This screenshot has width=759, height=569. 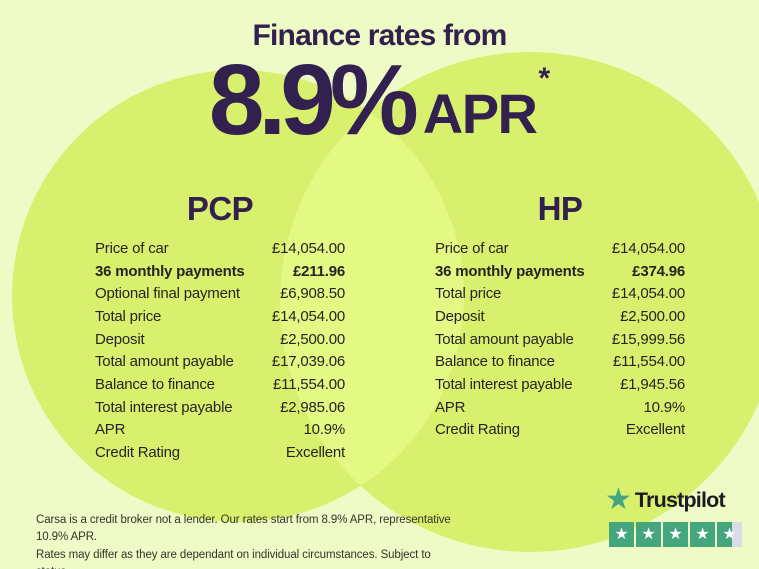 I want to click on star-box-half-icon: ★, so click(x=729, y=534).